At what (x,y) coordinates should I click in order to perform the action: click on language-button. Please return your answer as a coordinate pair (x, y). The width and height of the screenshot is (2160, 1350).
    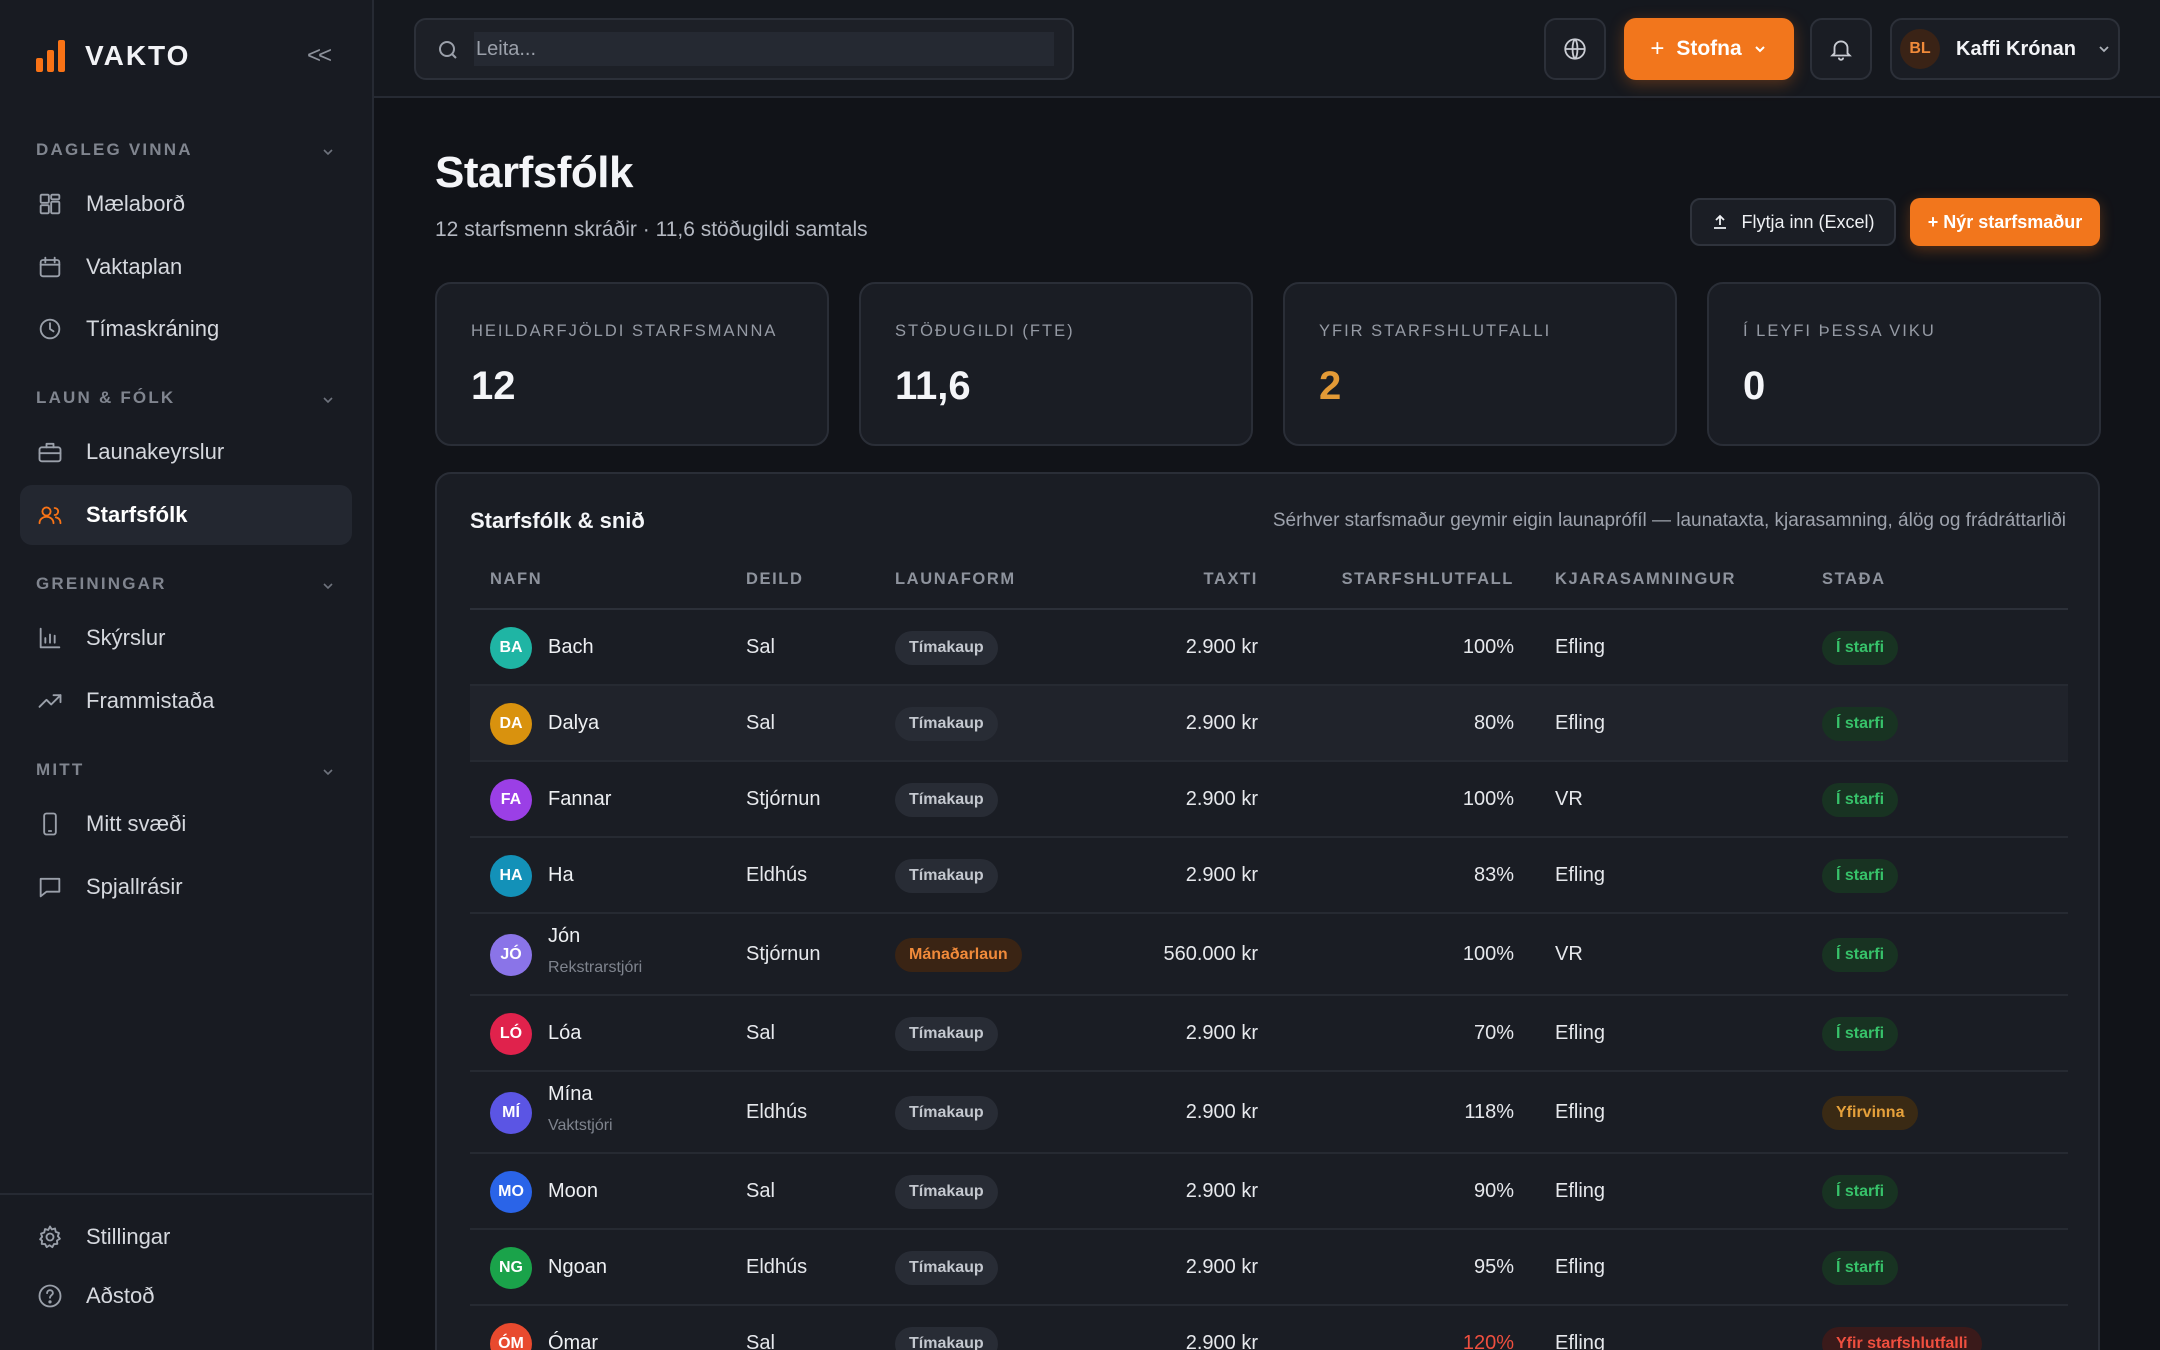
    Looking at the image, I should click on (1575, 49).